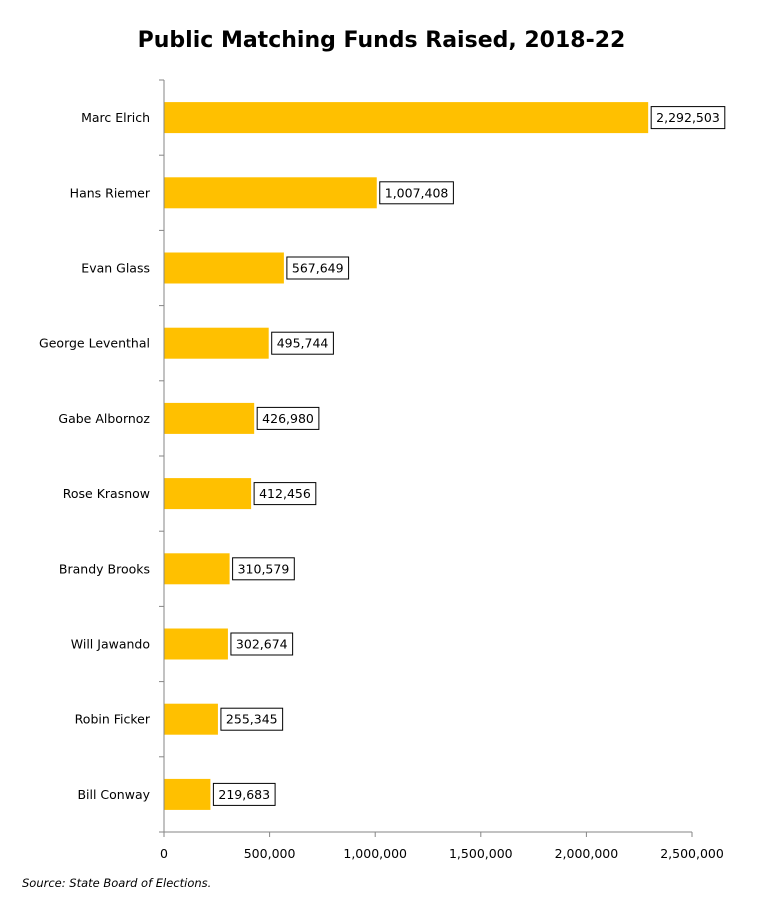 The width and height of the screenshot is (763, 917). What do you see at coordinates (115, 268) in the screenshot?
I see `category-label: Evan Glass` at bounding box center [115, 268].